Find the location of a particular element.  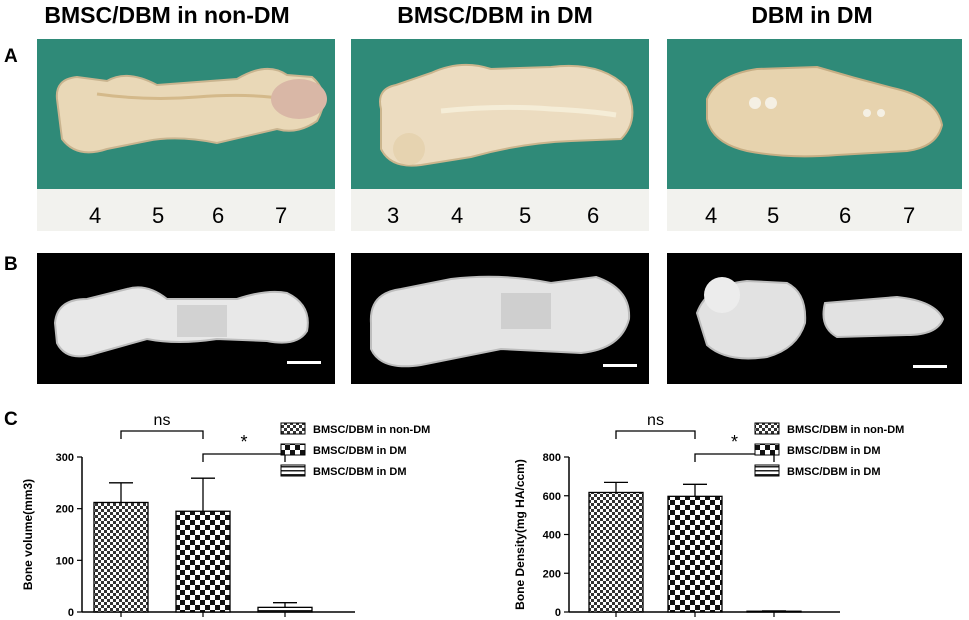

microct-image-bmsc-dm is located at coordinates (500, 318).